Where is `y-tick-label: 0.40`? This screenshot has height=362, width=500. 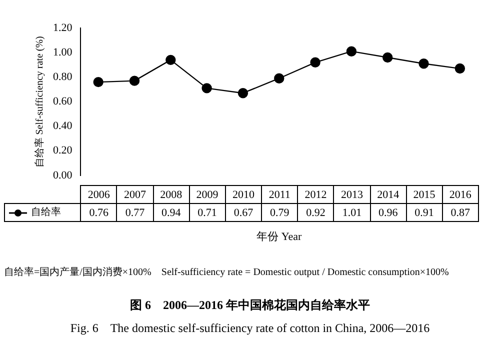 y-tick-label: 0.40 is located at coordinates (63, 126).